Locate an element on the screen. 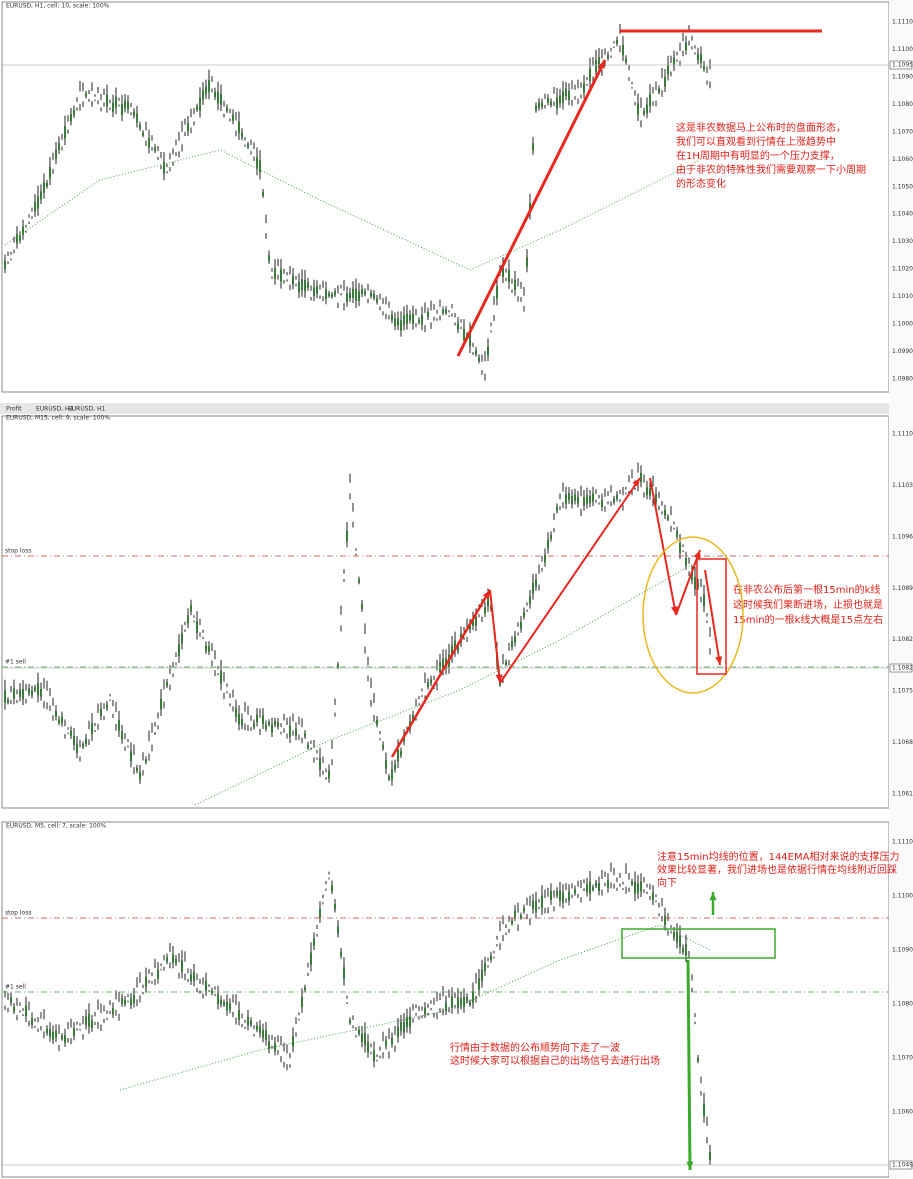 This screenshot has height=1179, width=913. current-price: 1.1049 is located at coordinates (902, 1165).